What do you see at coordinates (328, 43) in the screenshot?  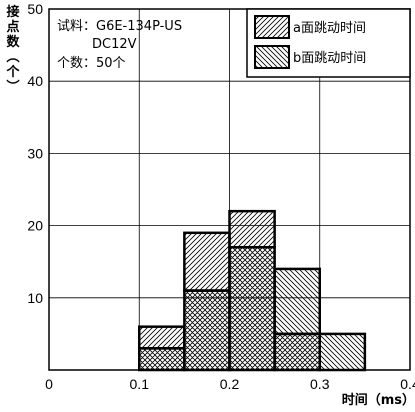 I see `legend: a面跳动时间 b面跳动时间` at bounding box center [328, 43].